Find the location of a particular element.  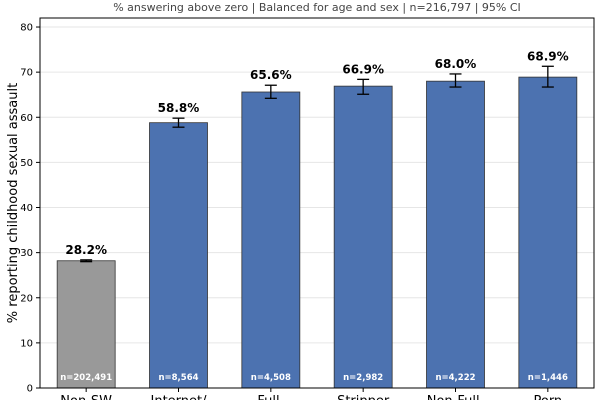

value-label: 66.9% is located at coordinates (363, 69).